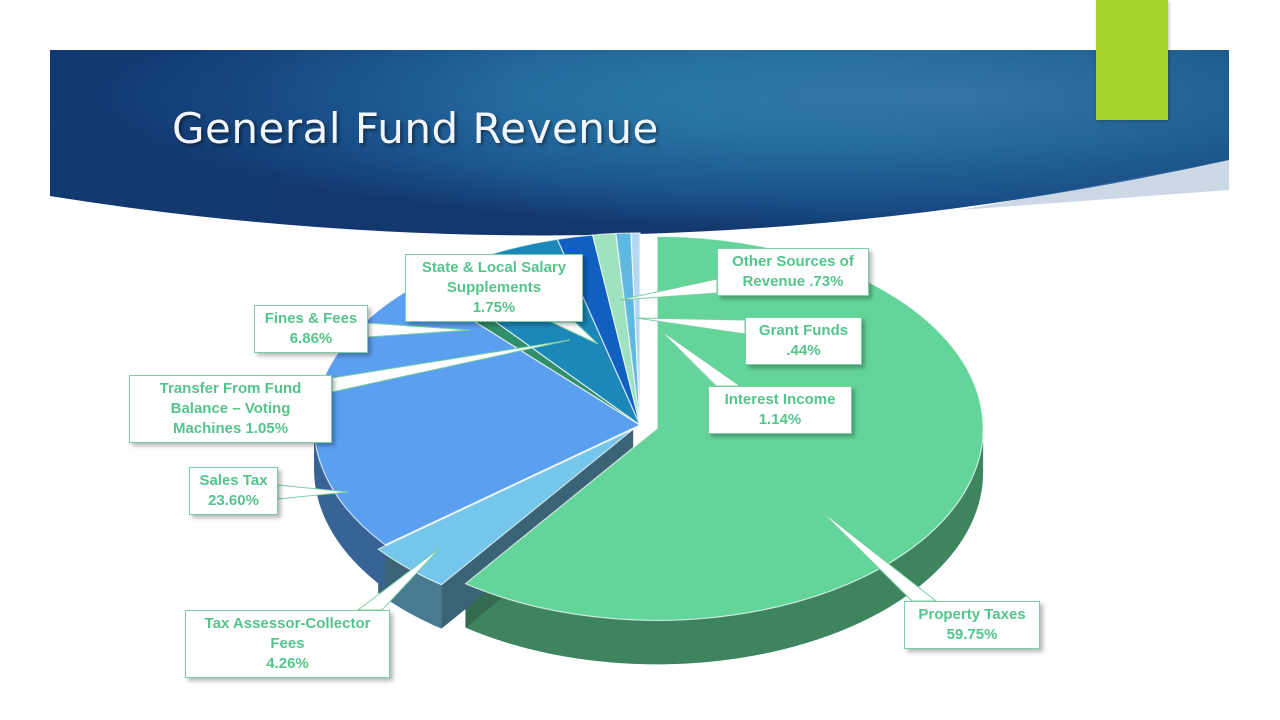 The width and height of the screenshot is (1280, 720). I want to click on data-label-tax-assessor-fees: Tax Assessor-Collector Fees 4.26%, so click(287, 644).